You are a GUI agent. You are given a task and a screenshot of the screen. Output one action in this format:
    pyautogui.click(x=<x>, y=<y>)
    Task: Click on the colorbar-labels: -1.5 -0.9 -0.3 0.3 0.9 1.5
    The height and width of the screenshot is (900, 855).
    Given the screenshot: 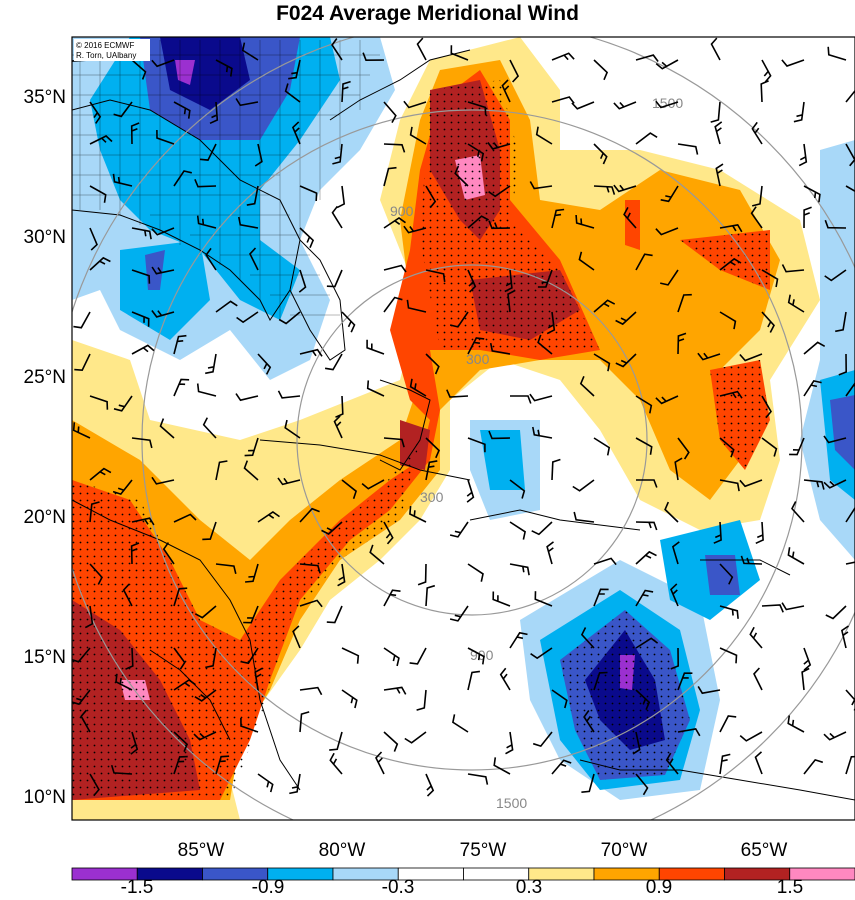 What is the action you would take?
    pyautogui.click(x=462, y=887)
    